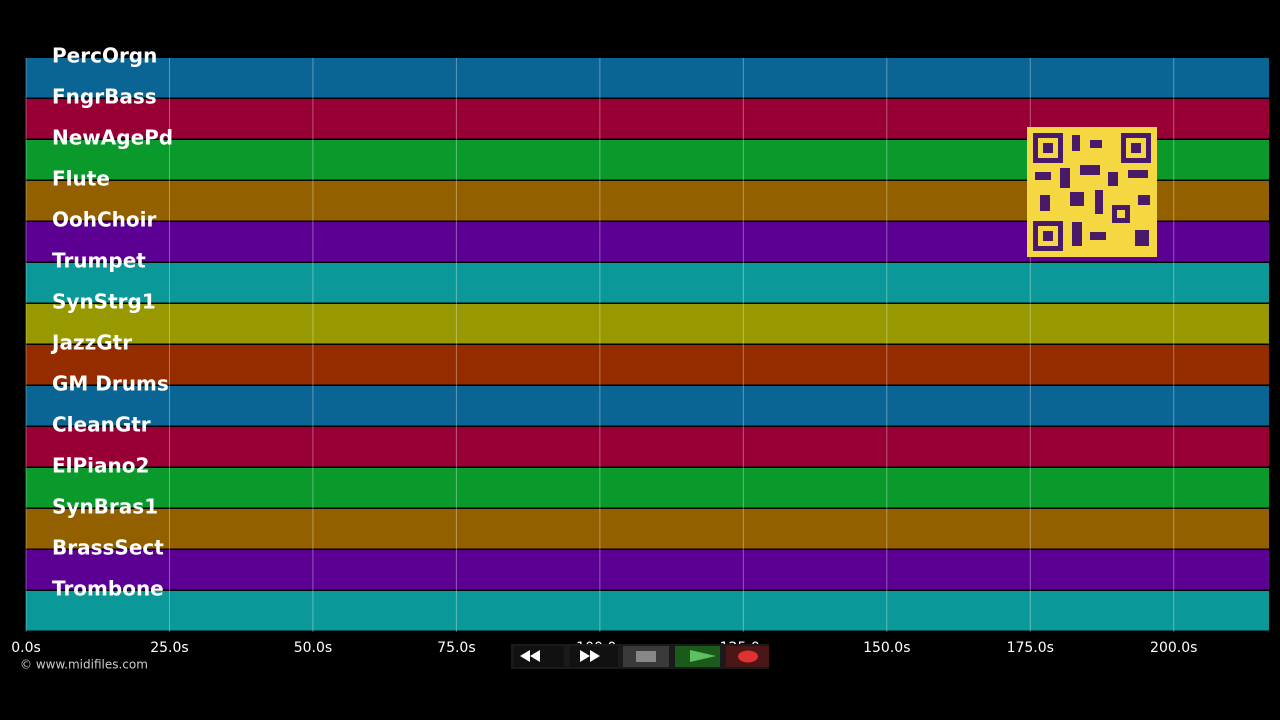  Describe the element at coordinates (1173, 648) in the screenshot. I see `x-tick-label: 200.0s` at that location.